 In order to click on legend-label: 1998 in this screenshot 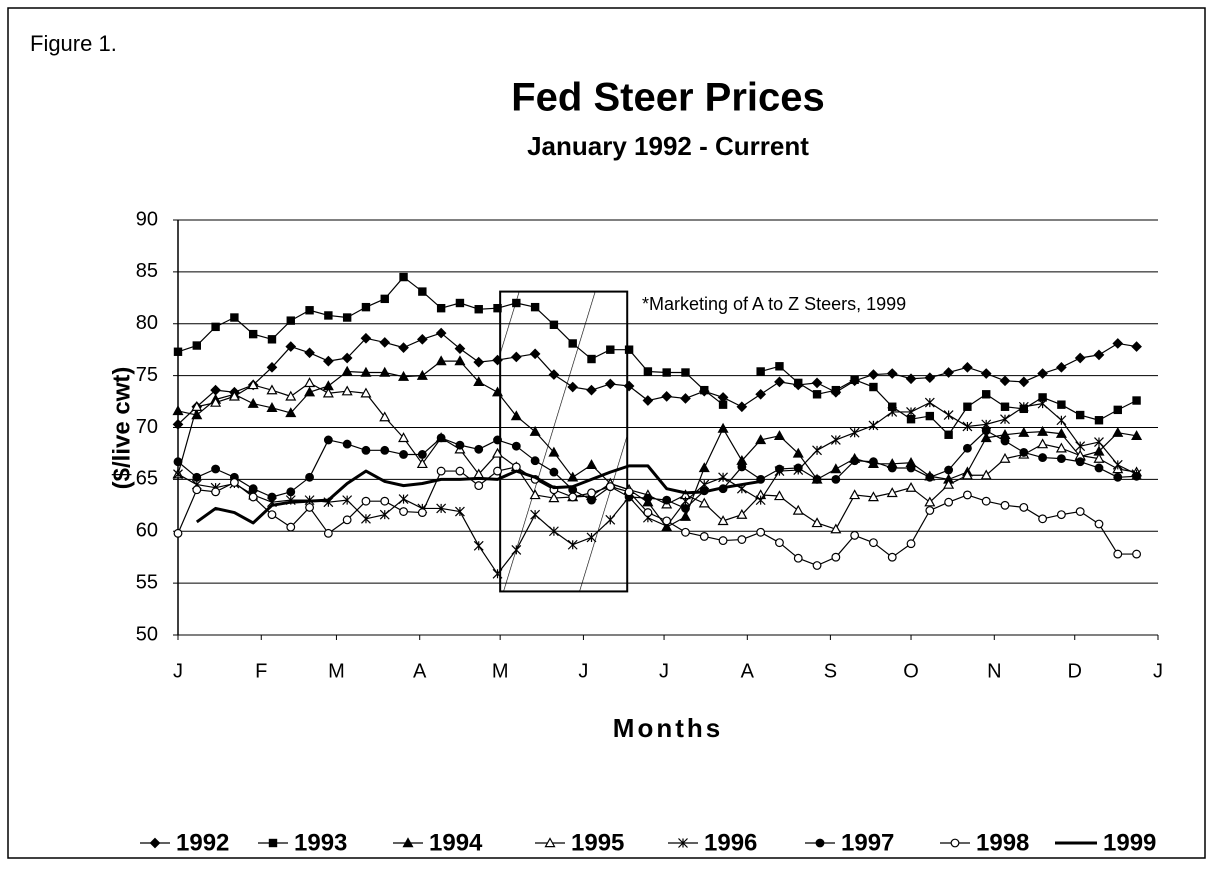, I will do `click(1002, 842)`.